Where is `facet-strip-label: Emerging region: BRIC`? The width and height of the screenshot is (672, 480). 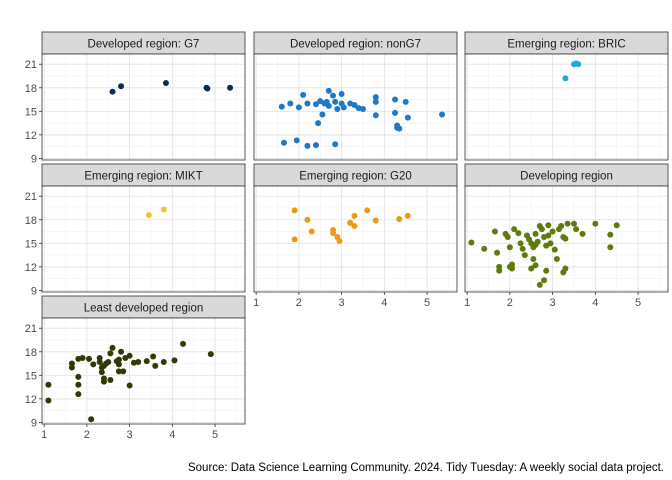 facet-strip-label: Emerging region: BRIC is located at coordinates (566, 45).